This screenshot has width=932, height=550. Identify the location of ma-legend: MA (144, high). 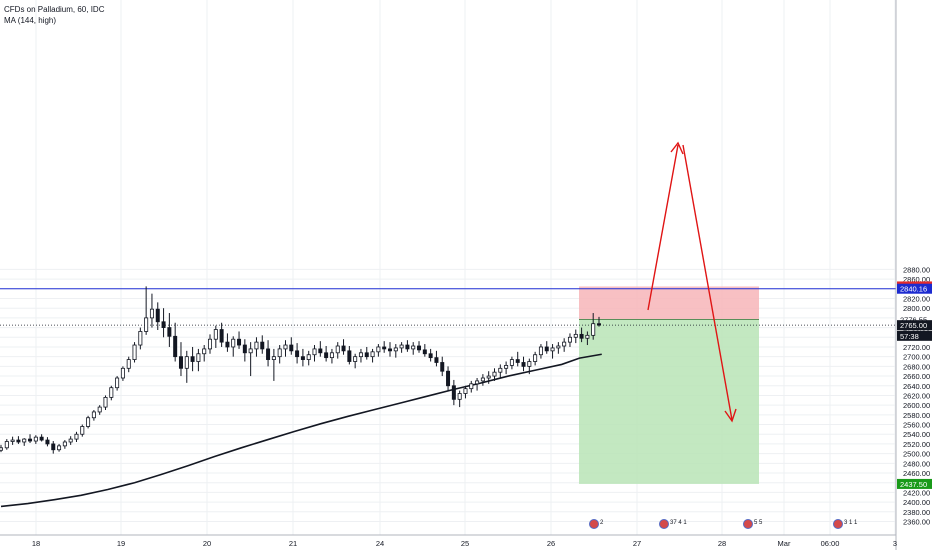
(30, 20).